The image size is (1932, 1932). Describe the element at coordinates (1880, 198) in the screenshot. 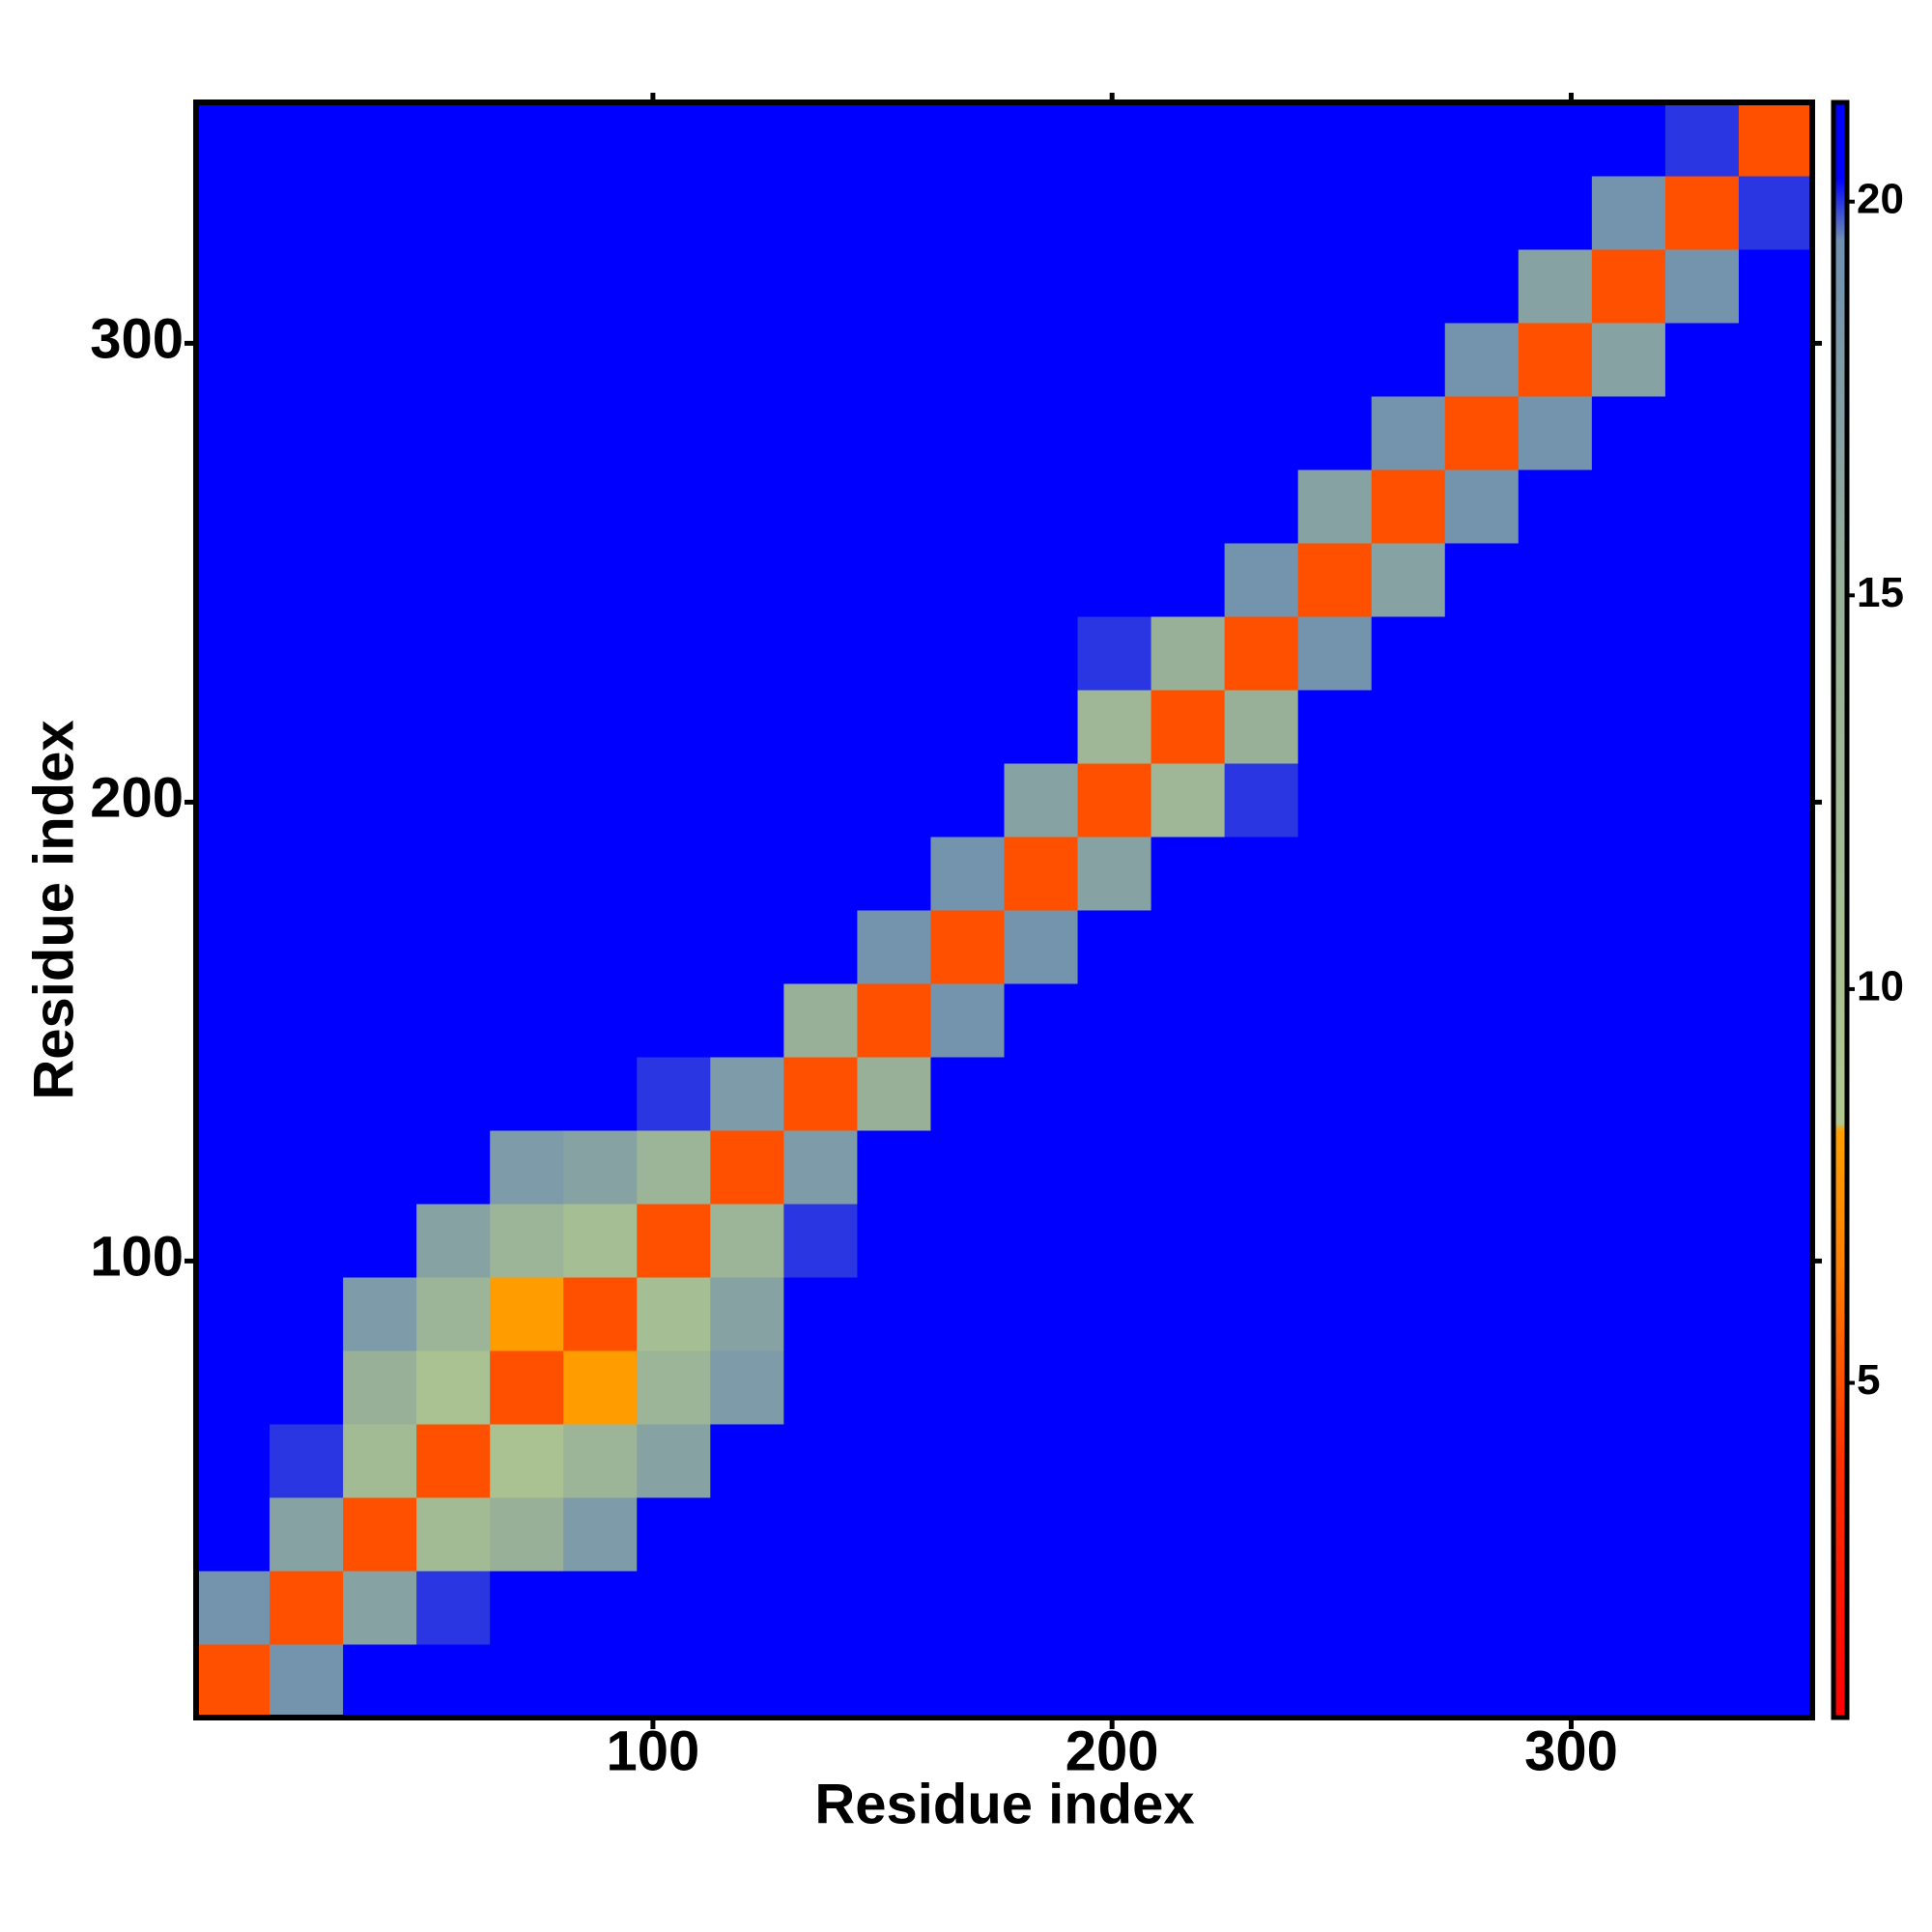

I see `colorbar-tick-label: 20` at that location.